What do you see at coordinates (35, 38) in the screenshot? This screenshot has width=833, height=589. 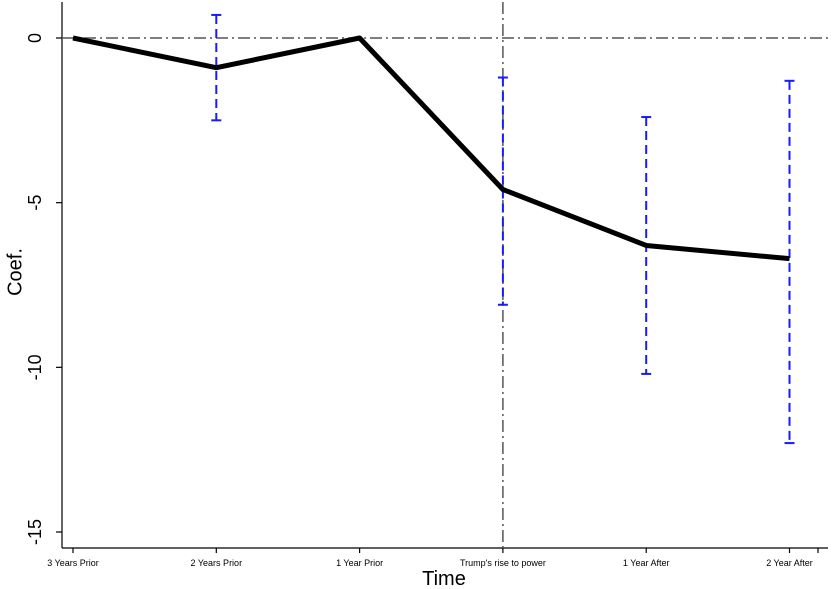 I see `y-tick-label: 0` at bounding box center [35, 38].